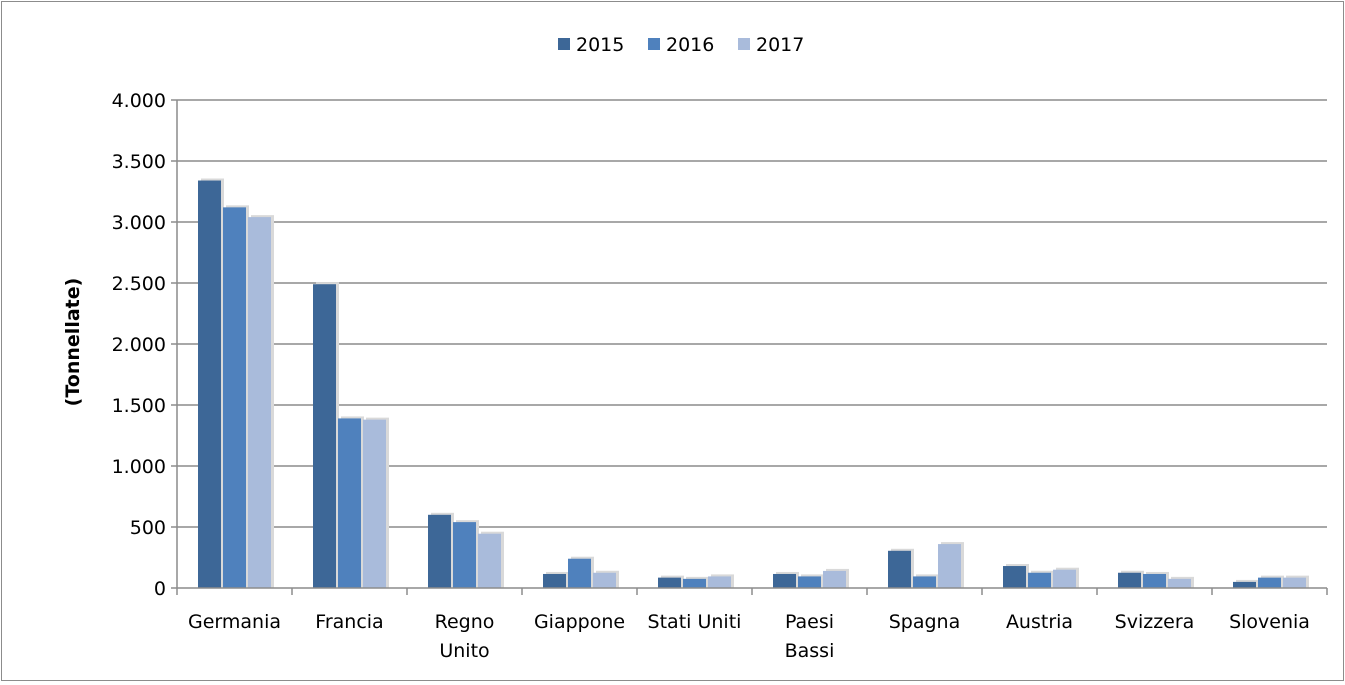  I want to click on bar-2017-stati-uniti, so click(719, 582).